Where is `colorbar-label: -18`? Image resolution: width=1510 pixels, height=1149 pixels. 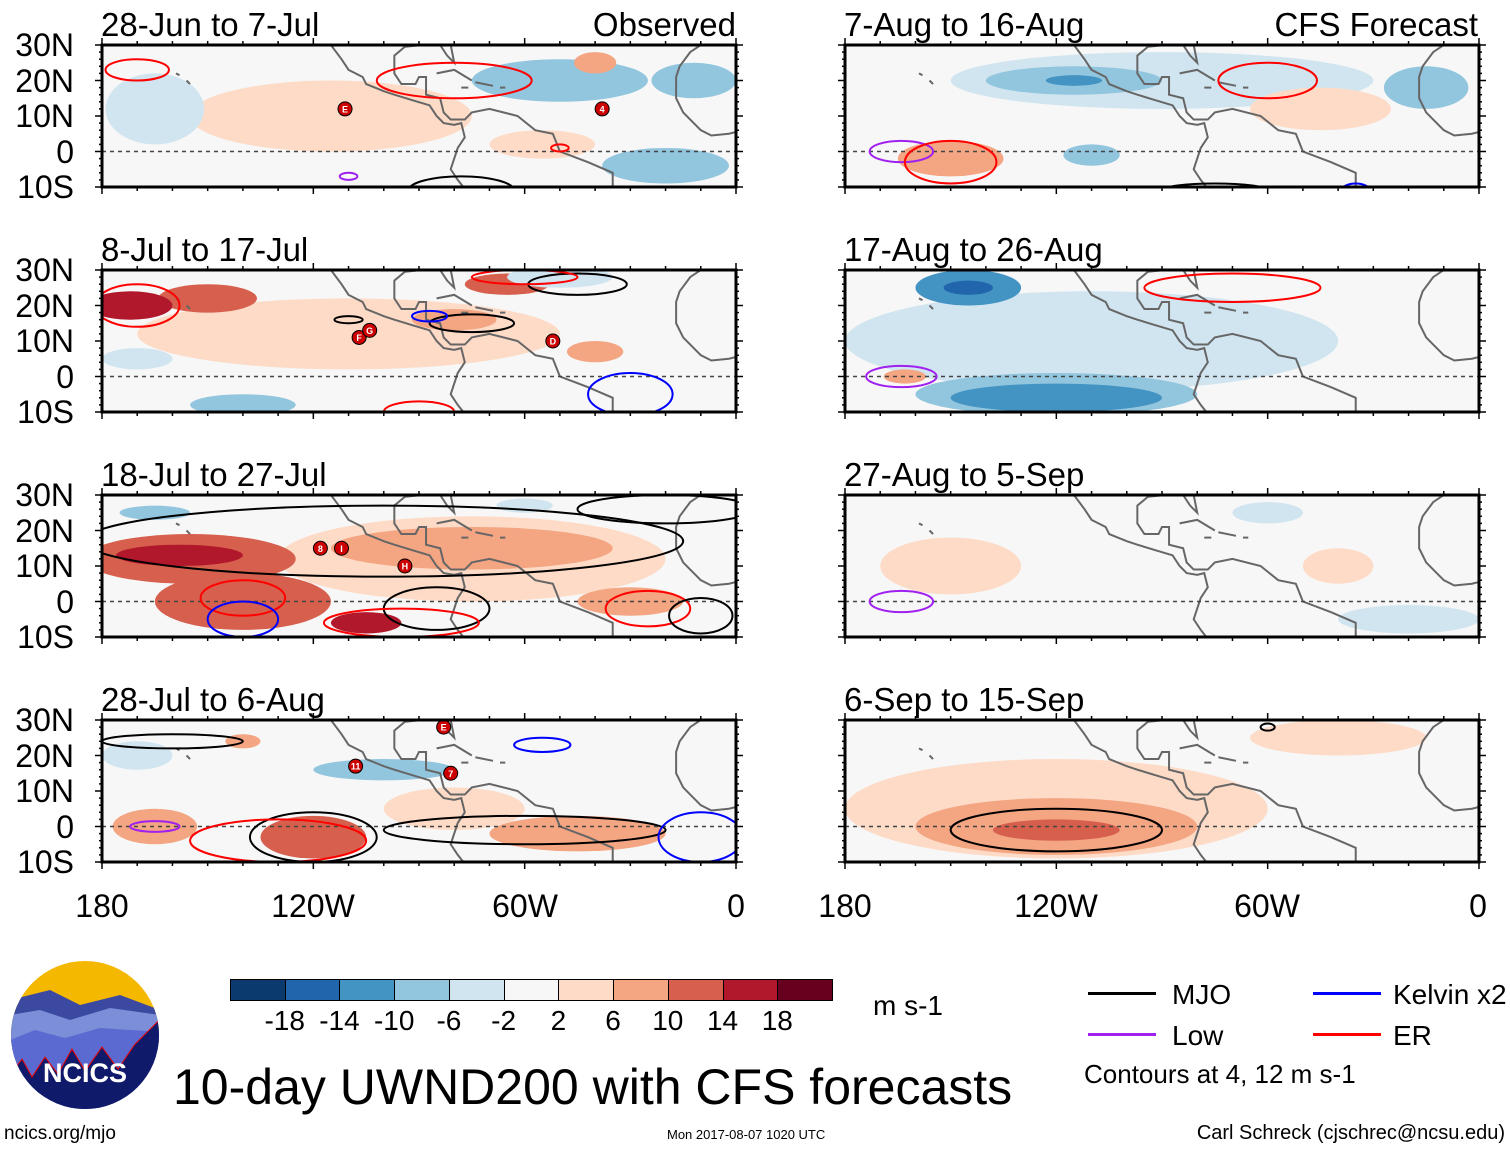
colorbar-label: -18 is located at coordinates (284, 1020).